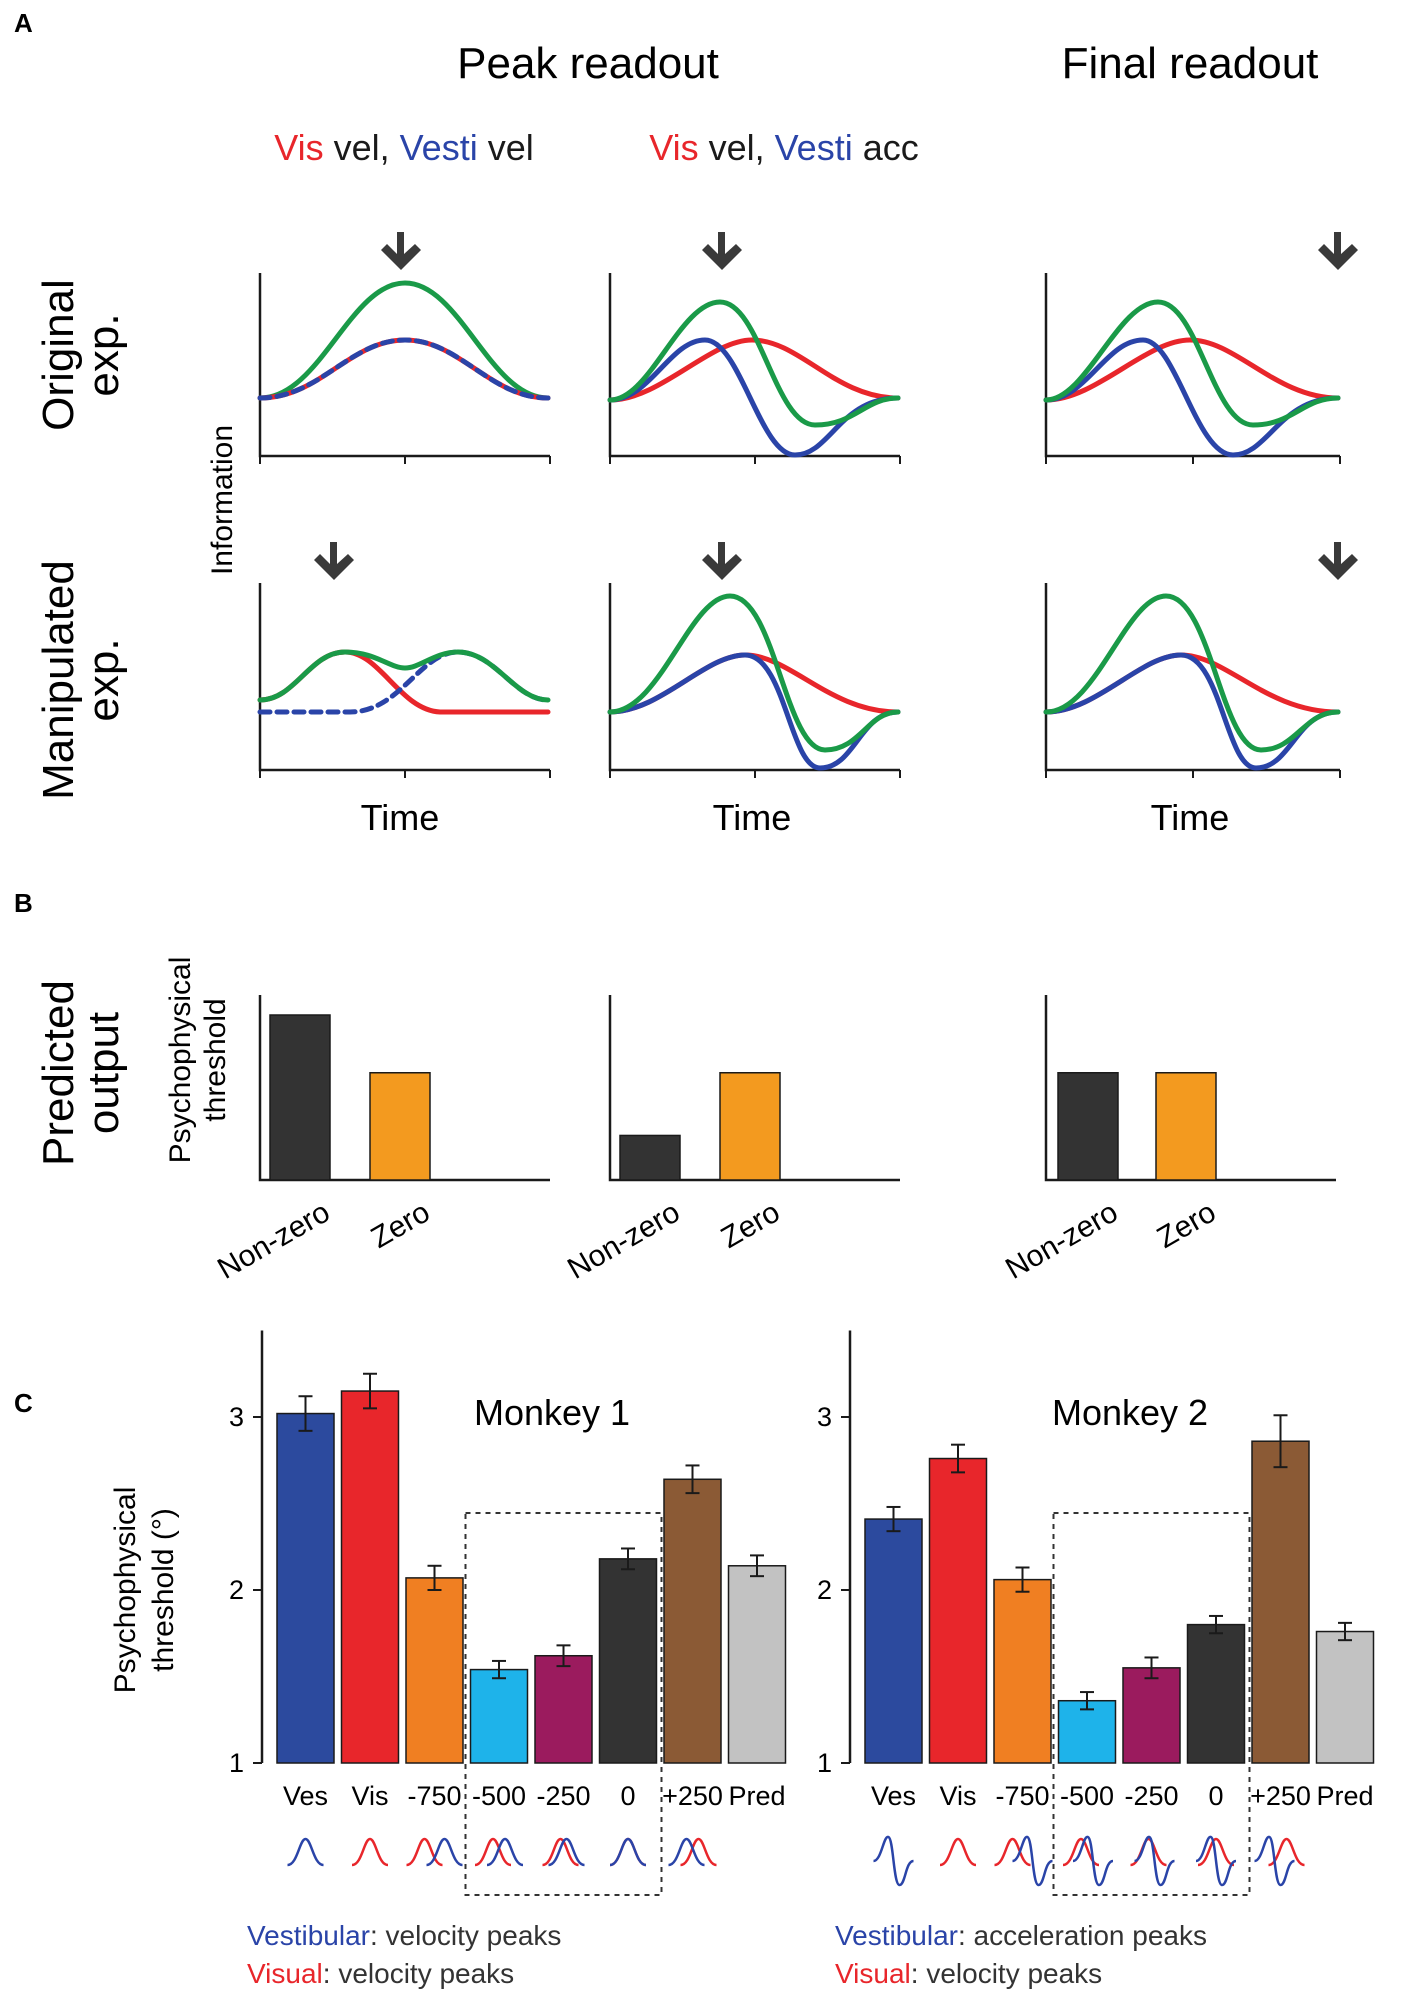 The width and height of the screenshot is (1418, 2005). Describe the element at coordinates (404, 147) in the screenshot. I see `col1-subtitle: Vis vel, Vesti vel` at that location.